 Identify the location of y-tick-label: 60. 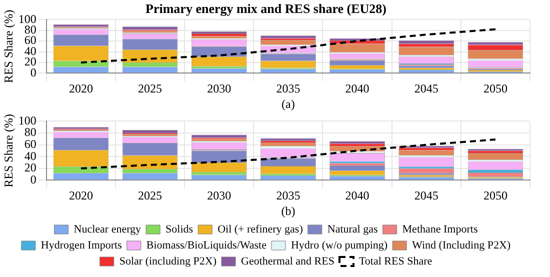
(30, 143).